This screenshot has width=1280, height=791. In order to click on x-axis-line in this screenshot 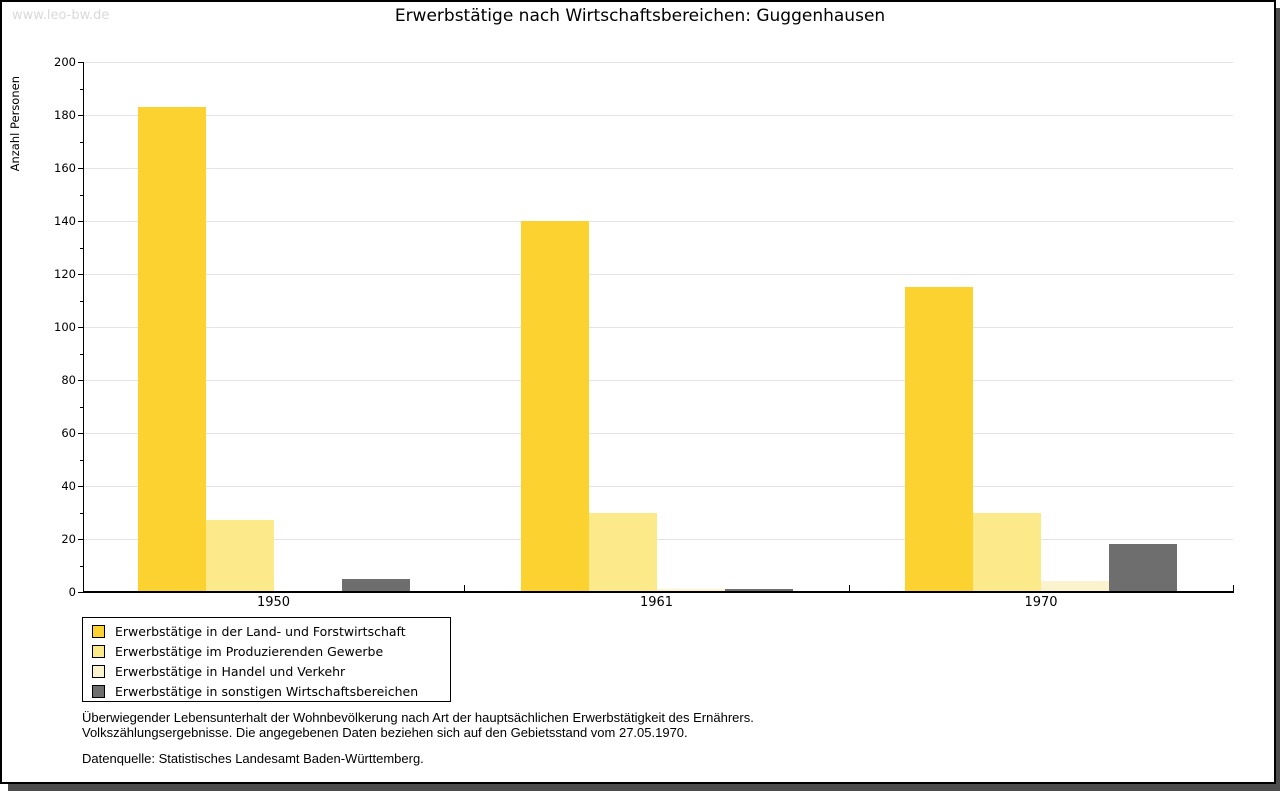, I will do `click(658, 592)`.